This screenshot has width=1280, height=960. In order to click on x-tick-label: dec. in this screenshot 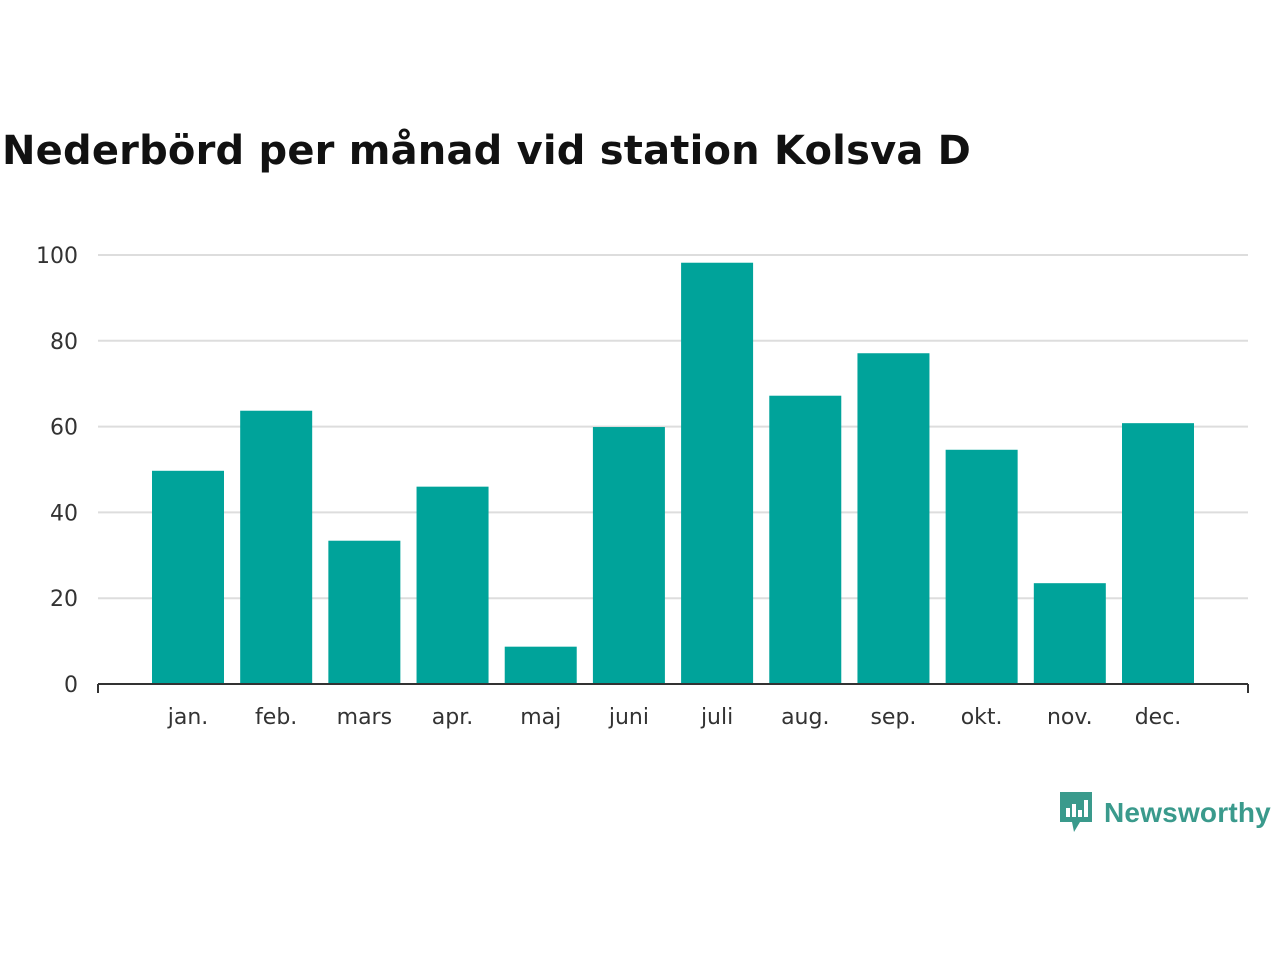, I will do `click(1158, 717)`.